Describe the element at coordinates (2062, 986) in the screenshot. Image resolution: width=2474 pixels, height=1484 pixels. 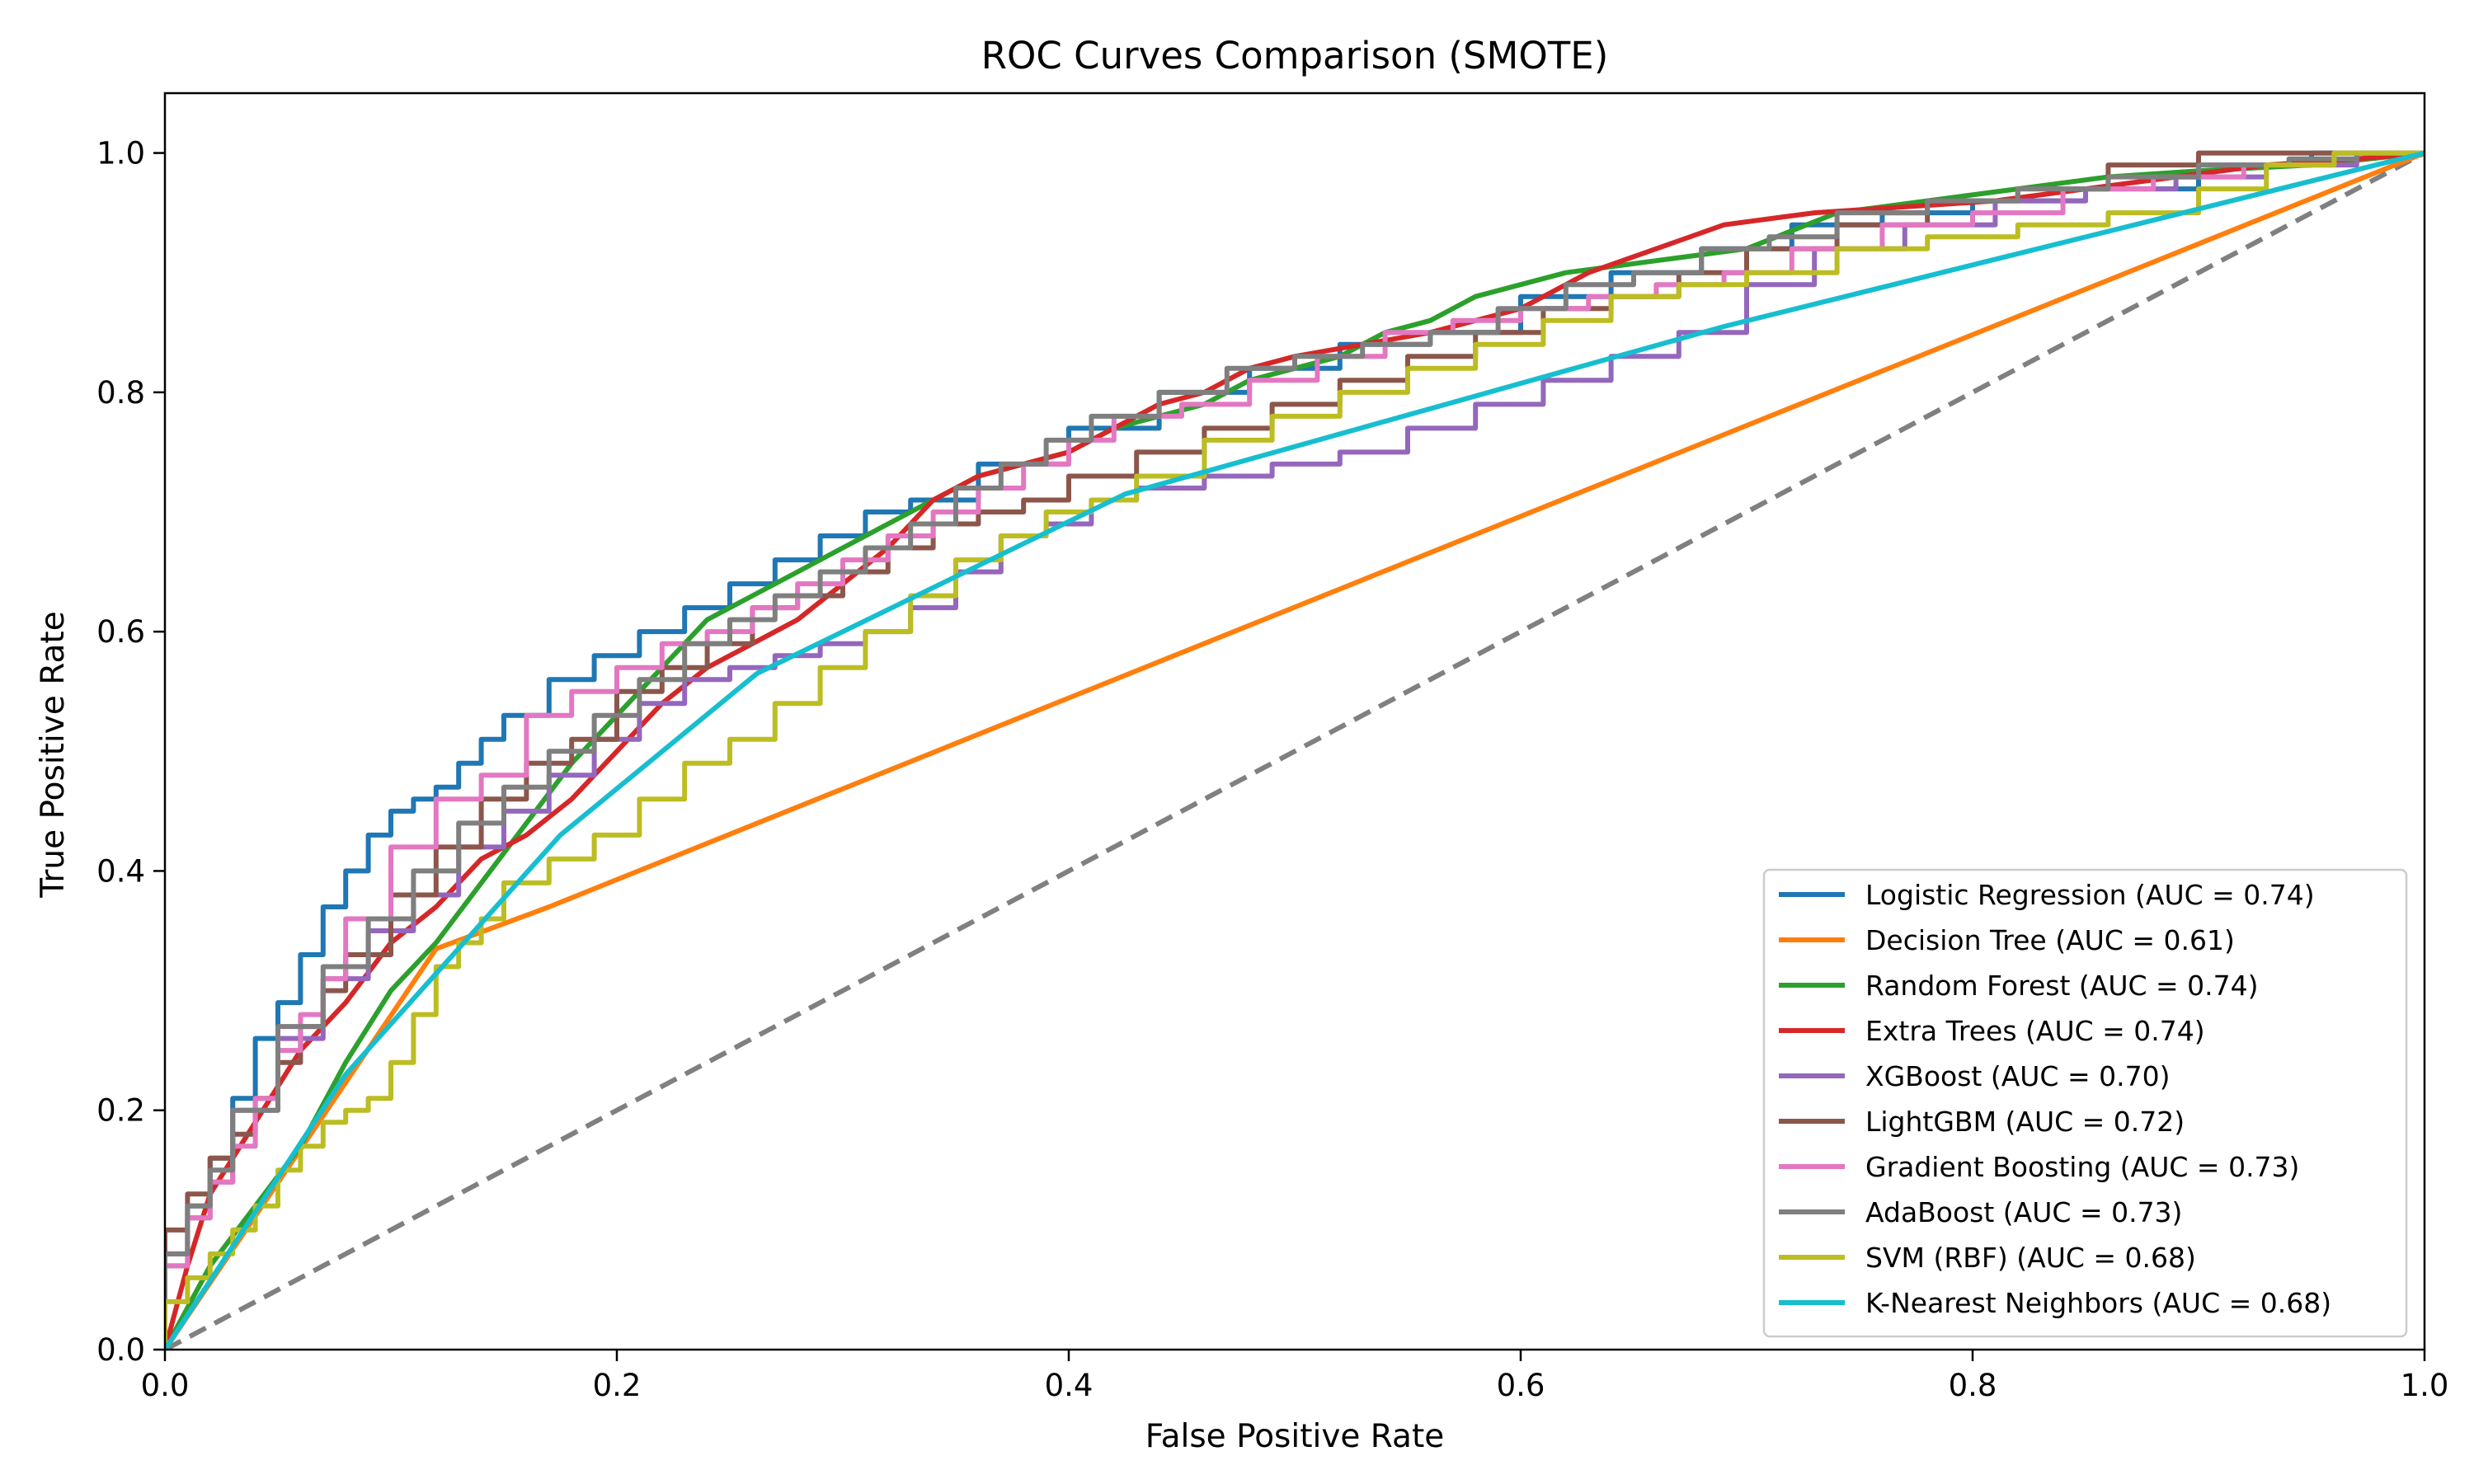
I see `legend-label: Random Forest (AUC = 0.74)` at that location.